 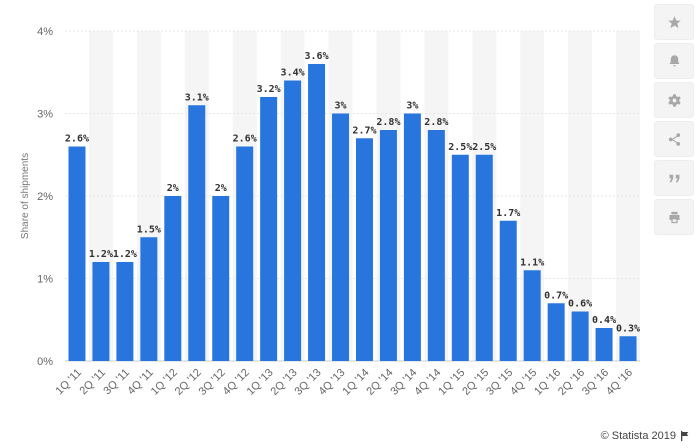 What do you see at coordinates (25, 196) in the screenshot?
I see `y-axis-label: Share of shipments` at bounding box center [25, 196].